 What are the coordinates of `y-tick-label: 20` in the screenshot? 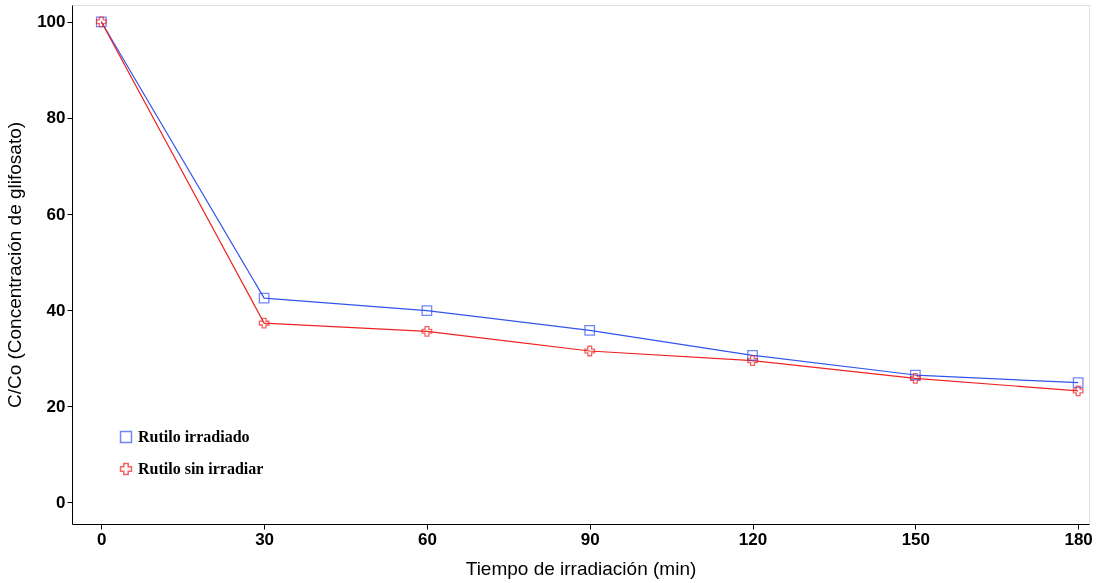 It's located at (56, 406).